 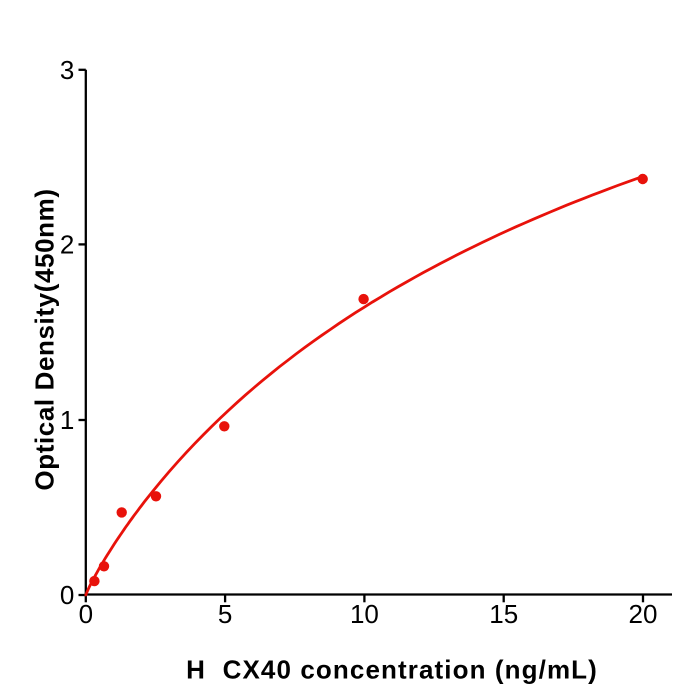 I want to click on svg-text: Optical Density(450nm), so click(x=44, y=339).